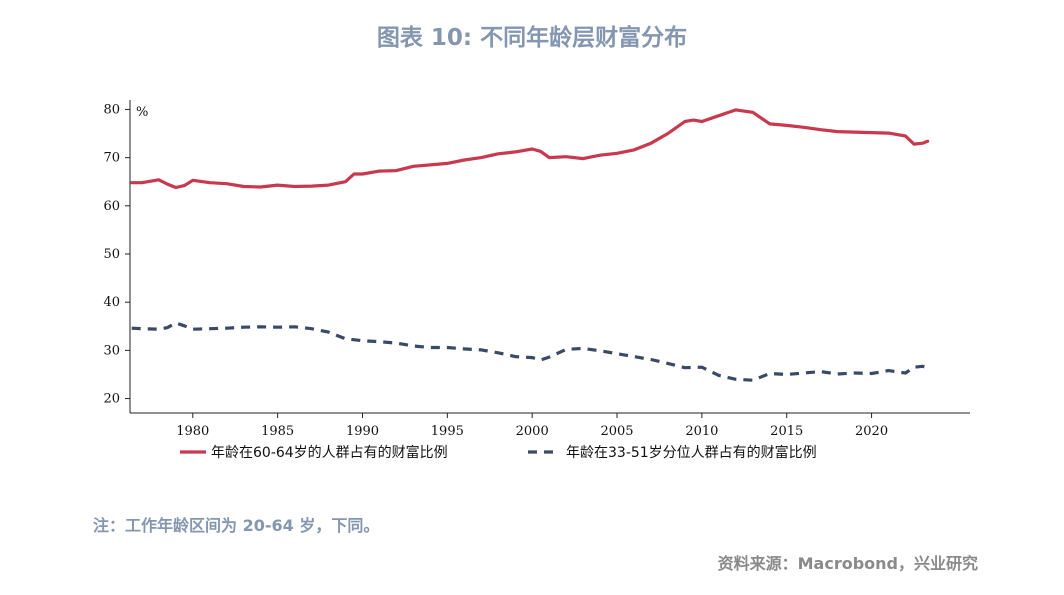 Image resolution: width=1064 pixels, height=595 pixels. Describe the element at coordinates (532, 431) in the screenshot. I see `x-tick-label: 2000` at that location.